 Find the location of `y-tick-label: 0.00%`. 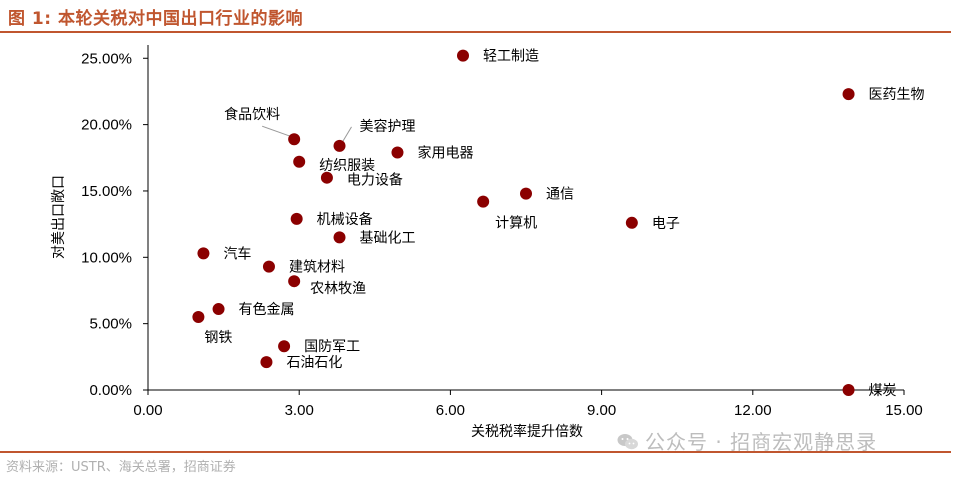

y-tick-label: 0.00% is located at coordinates (110, 390).